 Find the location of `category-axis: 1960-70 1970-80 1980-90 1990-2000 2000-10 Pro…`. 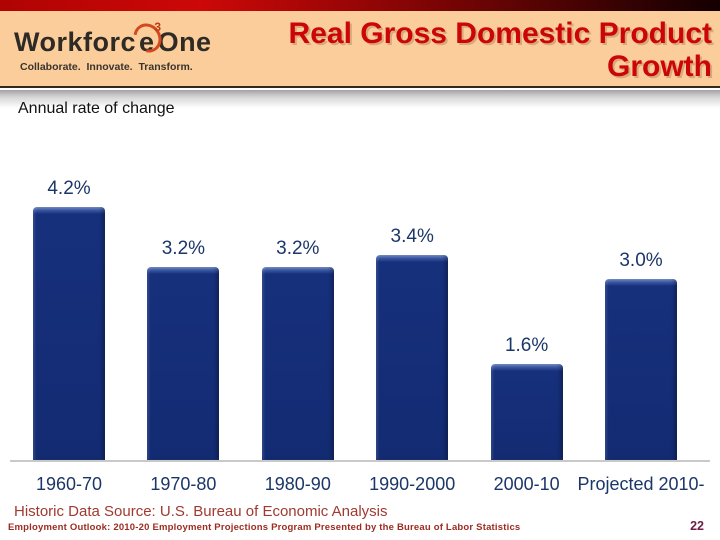

category-axis: 1960-70 1970-80 1980-90 1990-2000 2000-10 Pro… is located at coordinates (360, 486).